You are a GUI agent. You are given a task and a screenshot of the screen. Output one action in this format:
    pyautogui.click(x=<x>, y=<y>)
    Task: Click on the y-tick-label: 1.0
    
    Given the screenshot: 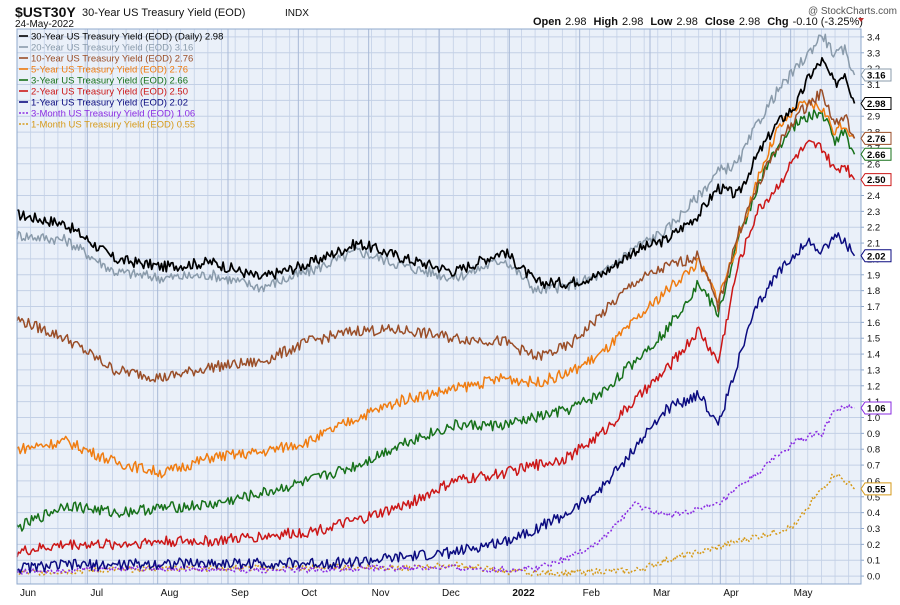 What is the action you would take?
    pyautogui.click(x=873, y=418)
    